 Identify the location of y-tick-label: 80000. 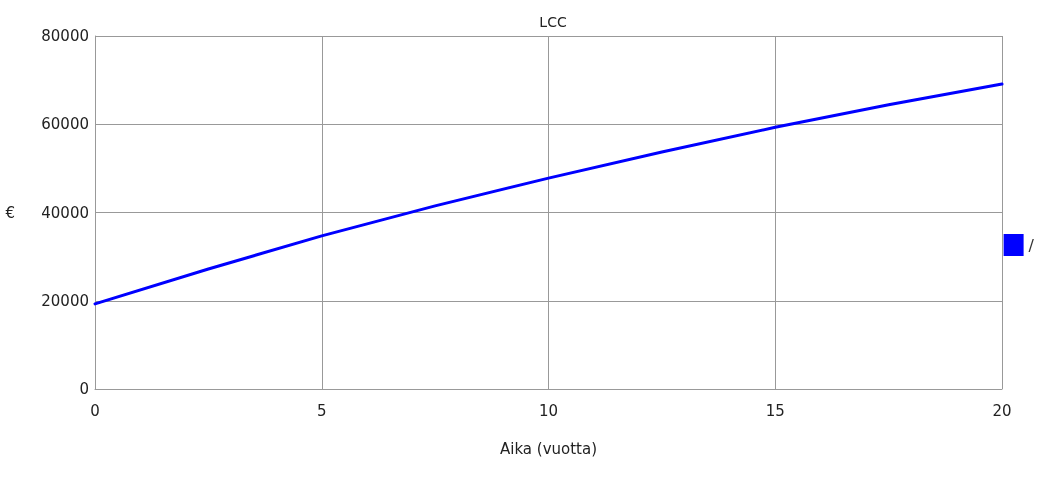
(65, 36).